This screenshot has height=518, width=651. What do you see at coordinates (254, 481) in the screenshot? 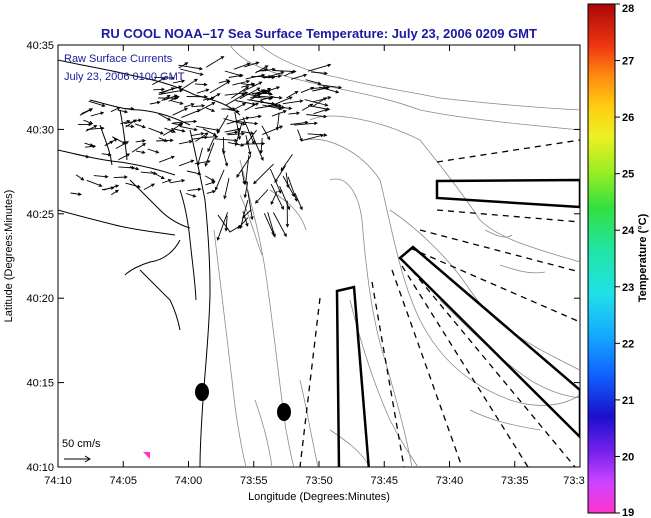
I see `x-tick-label: 73:55` at bounding box center [254, 481].